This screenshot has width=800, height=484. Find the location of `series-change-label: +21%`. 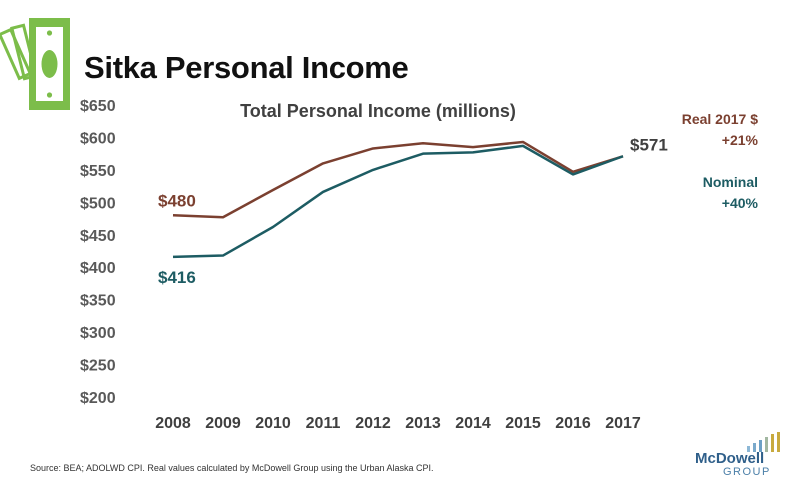

series-change-label: +21% is located at coordinates (740, 140).